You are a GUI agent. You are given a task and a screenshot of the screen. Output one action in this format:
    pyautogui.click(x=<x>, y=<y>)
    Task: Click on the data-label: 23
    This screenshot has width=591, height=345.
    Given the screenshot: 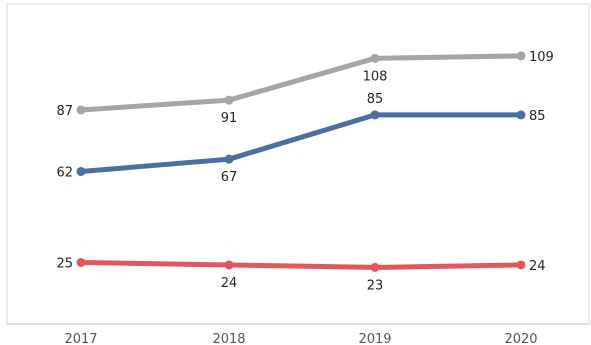 What is the action you would take?
    pyautogui.click(x=375, y=285)
    